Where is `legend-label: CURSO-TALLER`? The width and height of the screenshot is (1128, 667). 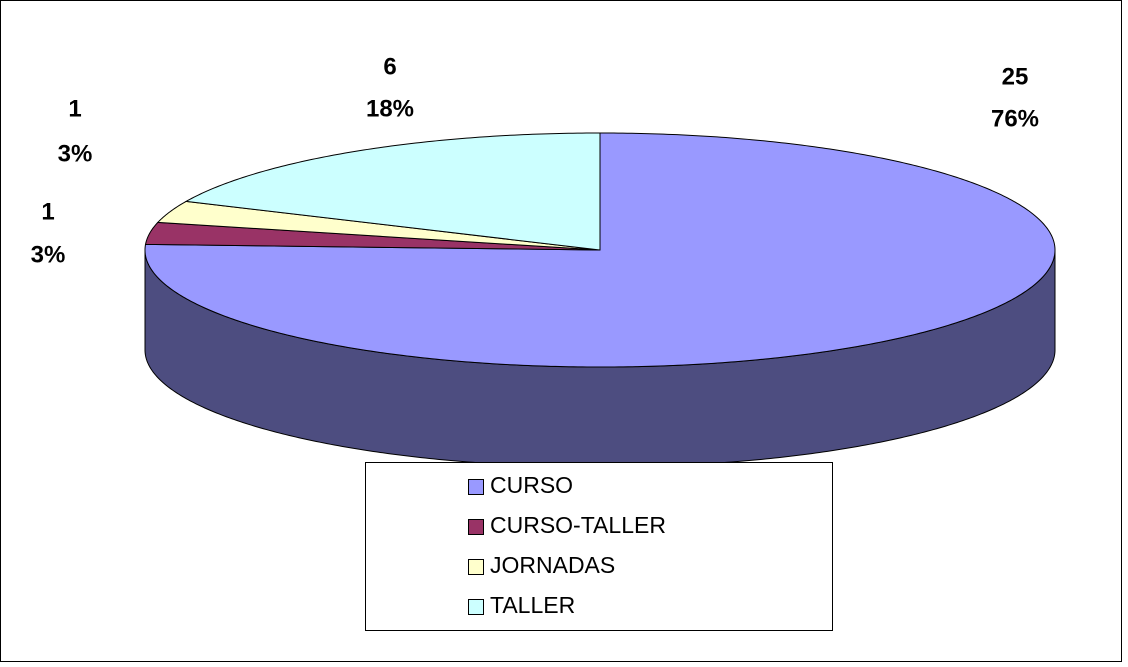 legend-label: CURSO-TALLER is located at coordinates (578, 525).